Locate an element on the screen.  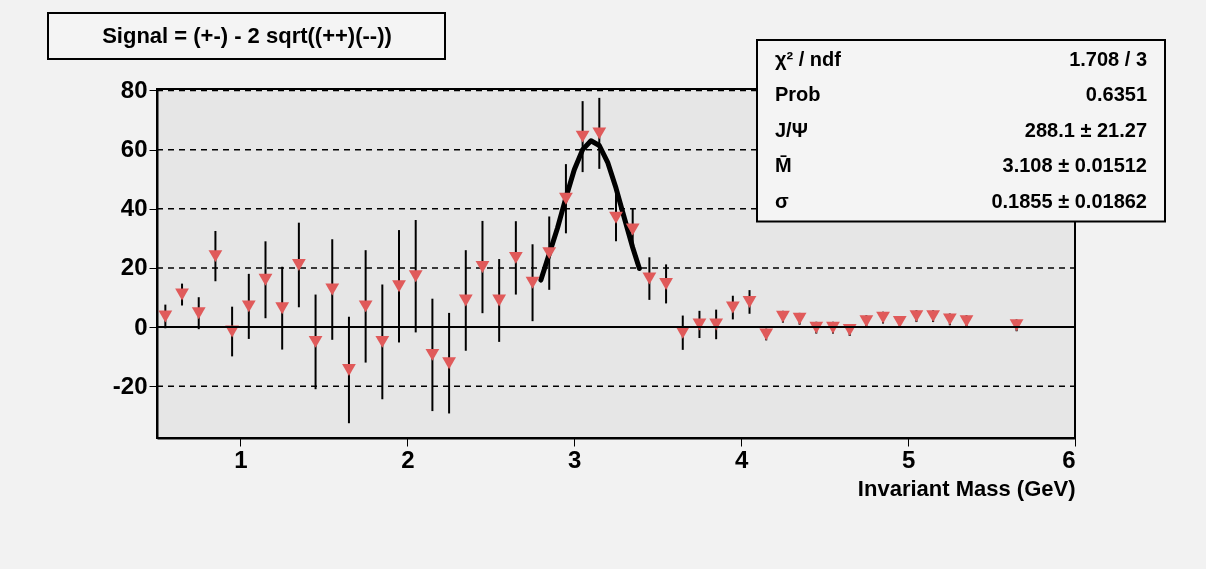
annotation: 0.1855 ± 0.01862 is located at coordinates (1069, 200).